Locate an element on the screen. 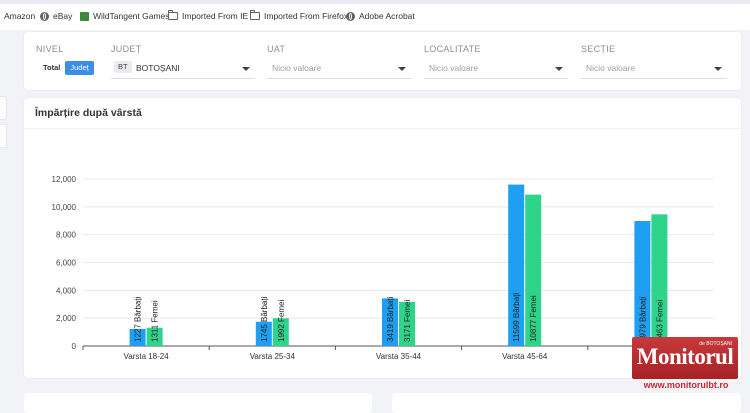  localitate-label: LOCALITATE is located at coordinates (452, 49).